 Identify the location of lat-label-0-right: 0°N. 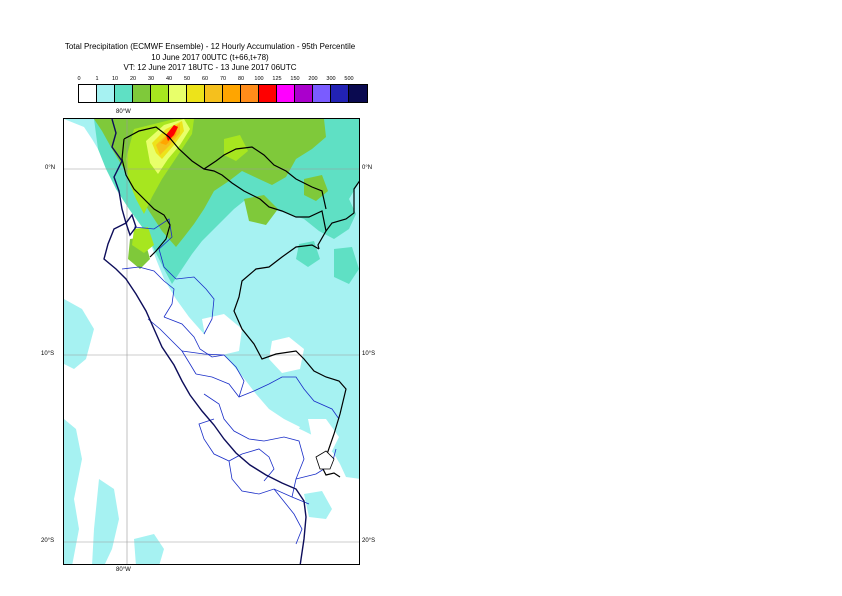
(367, 168).